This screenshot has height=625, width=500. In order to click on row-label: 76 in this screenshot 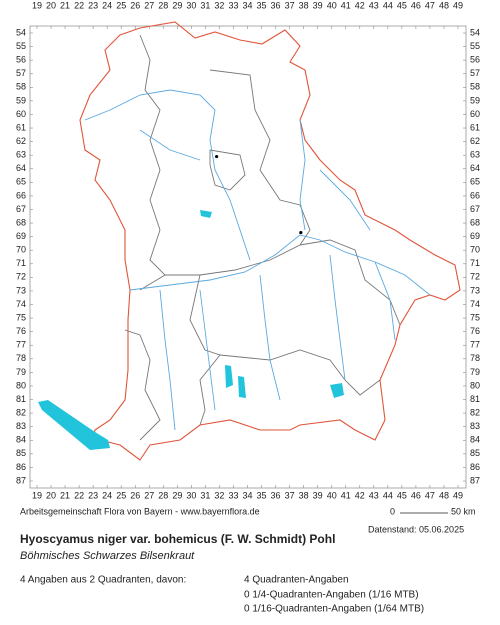, I will do `click(21, 331)`.